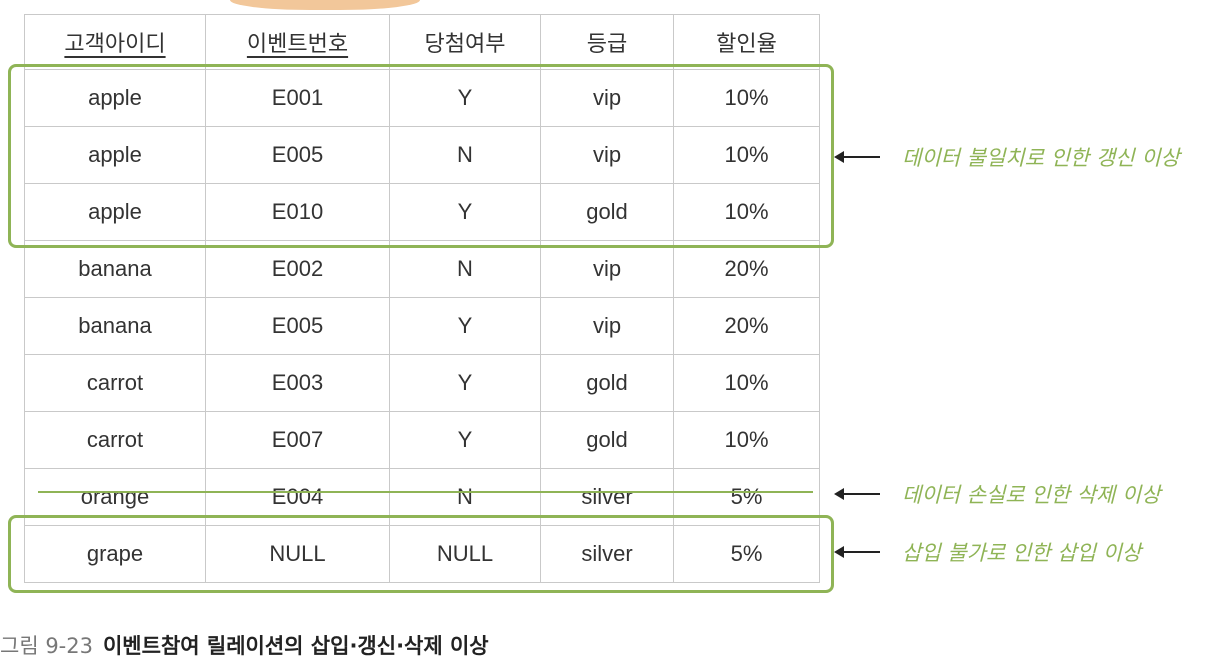  Describe the element at coordinates (465, 554) in the screenshot. I see `cell-win-status: NULL` at that location.